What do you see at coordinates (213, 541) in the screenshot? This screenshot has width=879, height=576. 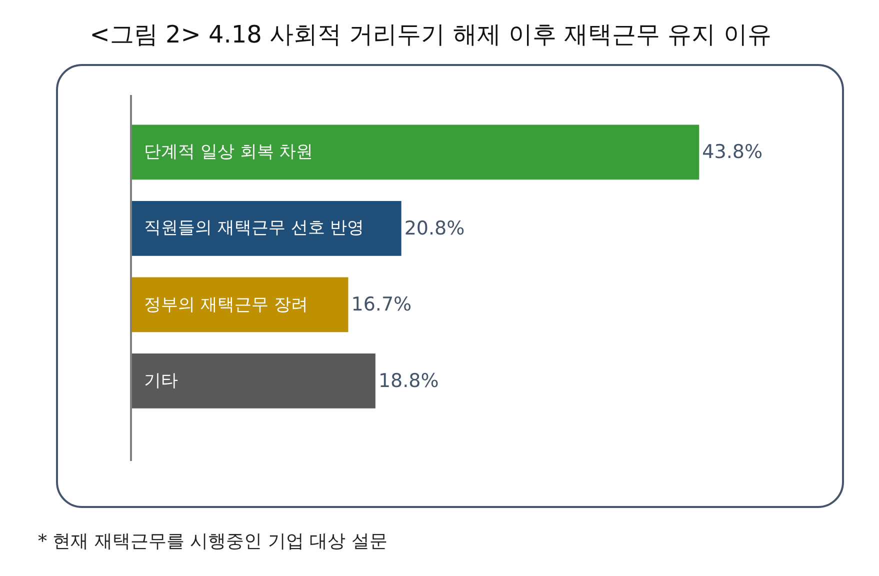 I see `text: * 현재 재택근무를 시행중인 기업 대상 설문` at bounding box center [213, 541].